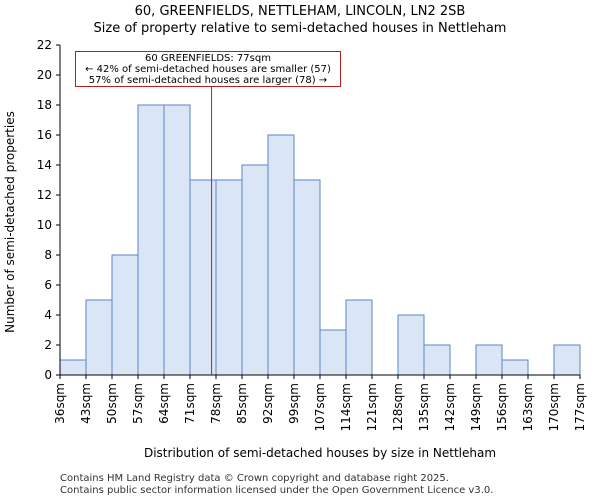  I want to click on x-tick-label: 142sqm, so click(450, 407).